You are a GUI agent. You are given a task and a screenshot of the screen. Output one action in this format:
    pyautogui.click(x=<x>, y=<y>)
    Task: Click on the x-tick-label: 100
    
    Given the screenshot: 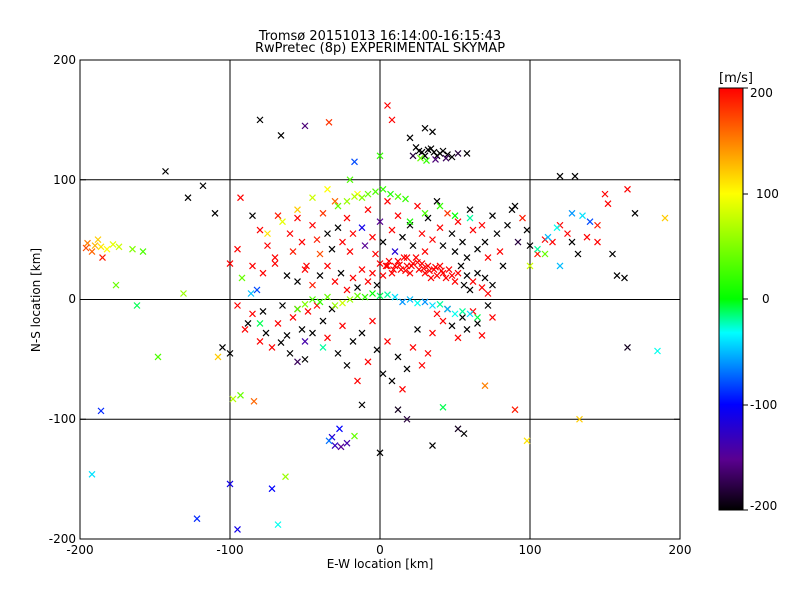 What is the action you would take?
    pyautogui.click(x=530, y=550)
    